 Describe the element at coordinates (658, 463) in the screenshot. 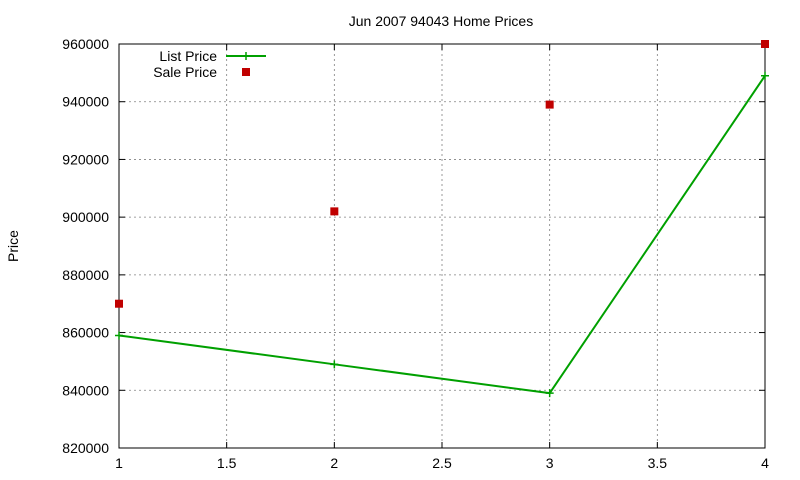

I see `x-tick-label: 3.5` at that location.